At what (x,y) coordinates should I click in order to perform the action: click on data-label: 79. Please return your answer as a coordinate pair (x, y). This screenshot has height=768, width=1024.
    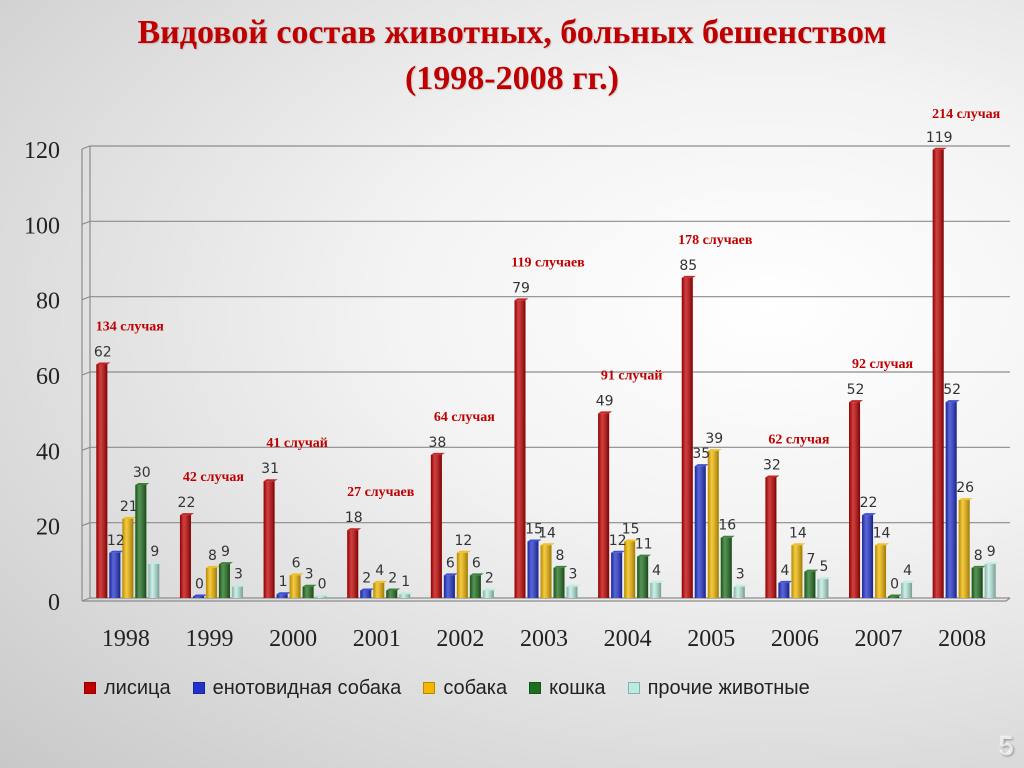
    Looking at the image, I should click on (521, 288).